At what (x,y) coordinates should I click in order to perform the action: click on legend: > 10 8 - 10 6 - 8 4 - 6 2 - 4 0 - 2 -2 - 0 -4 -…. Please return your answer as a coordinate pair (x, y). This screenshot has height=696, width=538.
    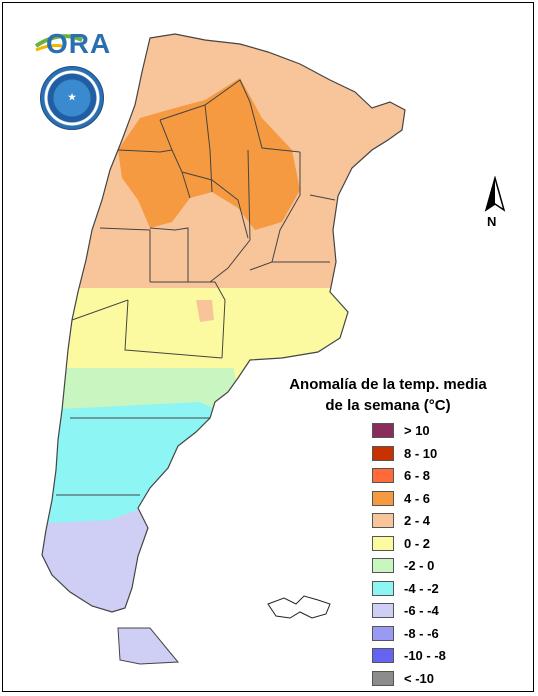
    Looking at the image, I should click on (432, 555).